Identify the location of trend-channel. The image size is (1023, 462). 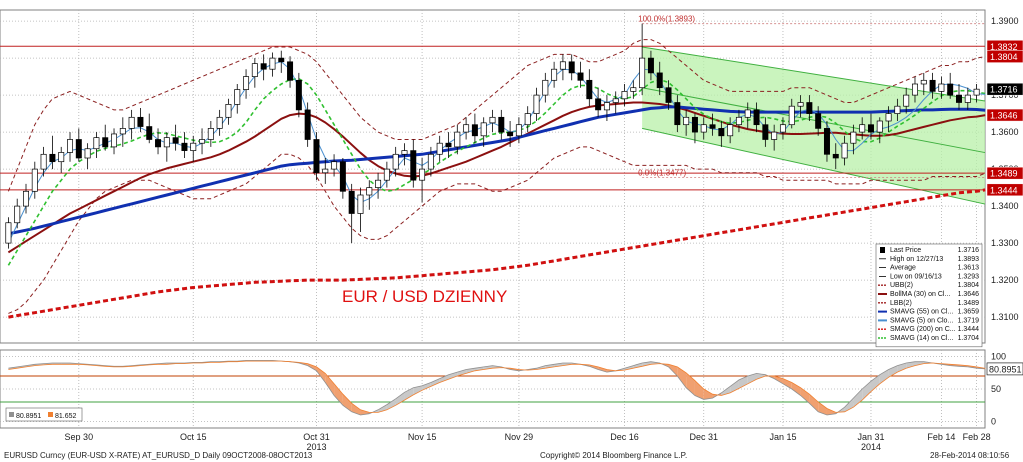
(813, 126).